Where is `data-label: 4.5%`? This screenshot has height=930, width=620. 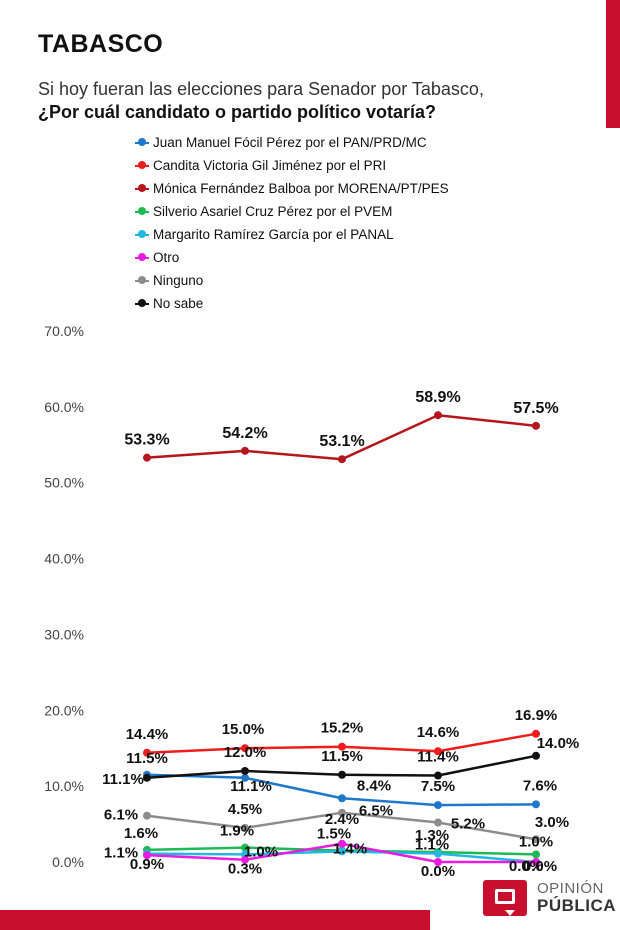
data-label: 4.5% is located at coordinates (245, 809).